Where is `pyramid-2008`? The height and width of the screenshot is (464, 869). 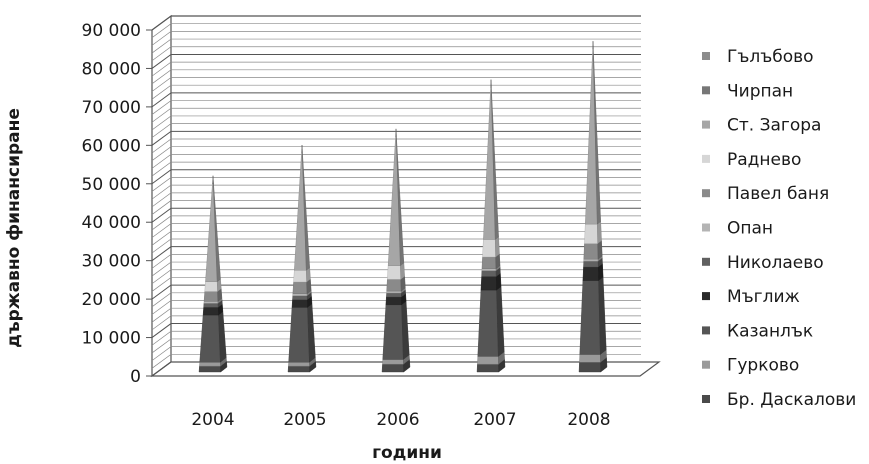 pyramid-2008 is located at coordinates (593, 207).